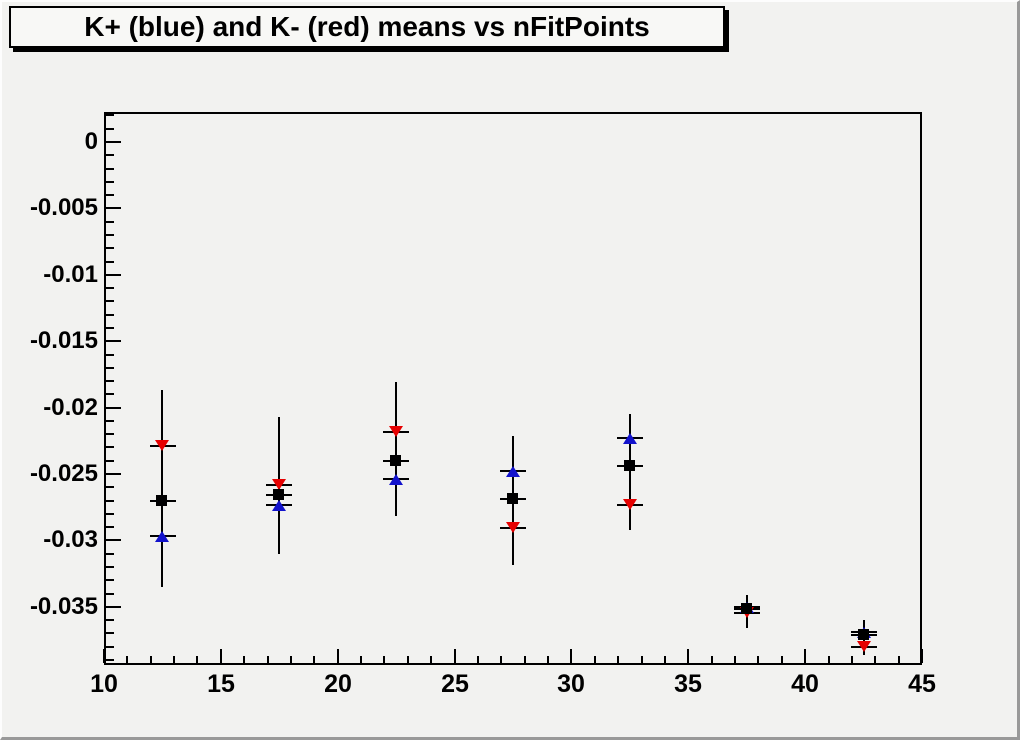 Image resolution: width=1020 pixels, height=740 pixels. What do you see at coordinates (91, 141) in the screenshot?
I see `y-tick-label: 0` at bounding box center [91, 141].